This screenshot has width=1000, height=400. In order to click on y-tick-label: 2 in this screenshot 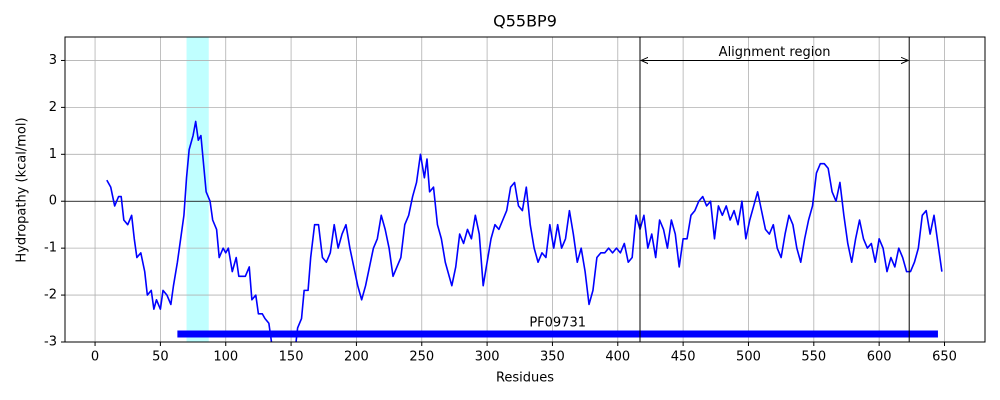, I will do `click(53, 107)`.